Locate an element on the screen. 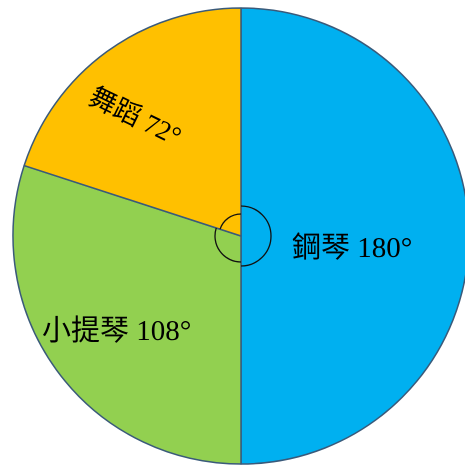 The image size is (465, 467). slice-label-violin: 小提琴 108° is located at coordinates (116, 330).